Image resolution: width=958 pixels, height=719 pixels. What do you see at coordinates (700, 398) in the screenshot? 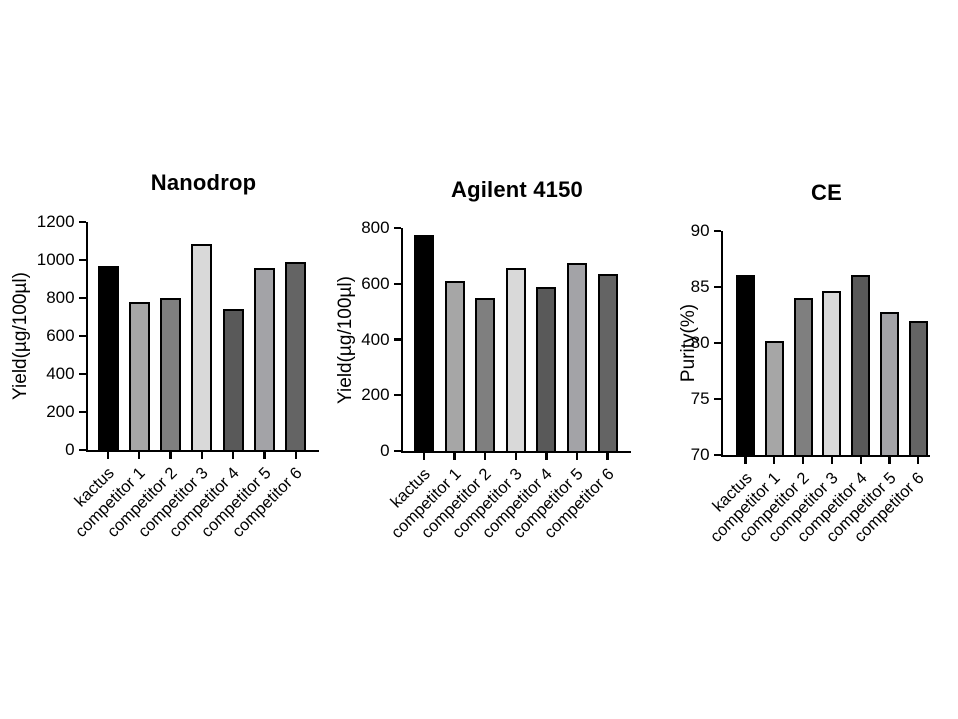
I see `y-tick-label: 75` at bounding box center [700, 398].